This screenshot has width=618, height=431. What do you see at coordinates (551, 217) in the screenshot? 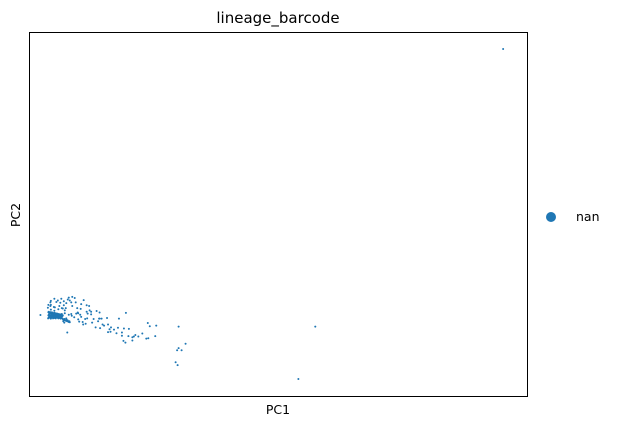
I see `legend-marker` at bounding box center [551, 217].